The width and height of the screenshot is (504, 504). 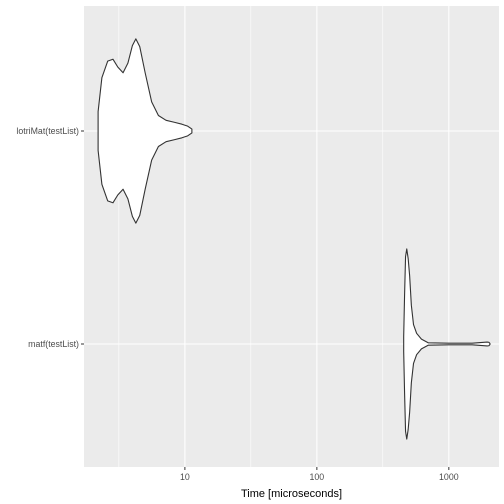 What do you see at coordinates (50, 237) in the screenshot?
I see `y-axis: matf(testList) lotriMat(testList)` at bounding box center [50, 237].